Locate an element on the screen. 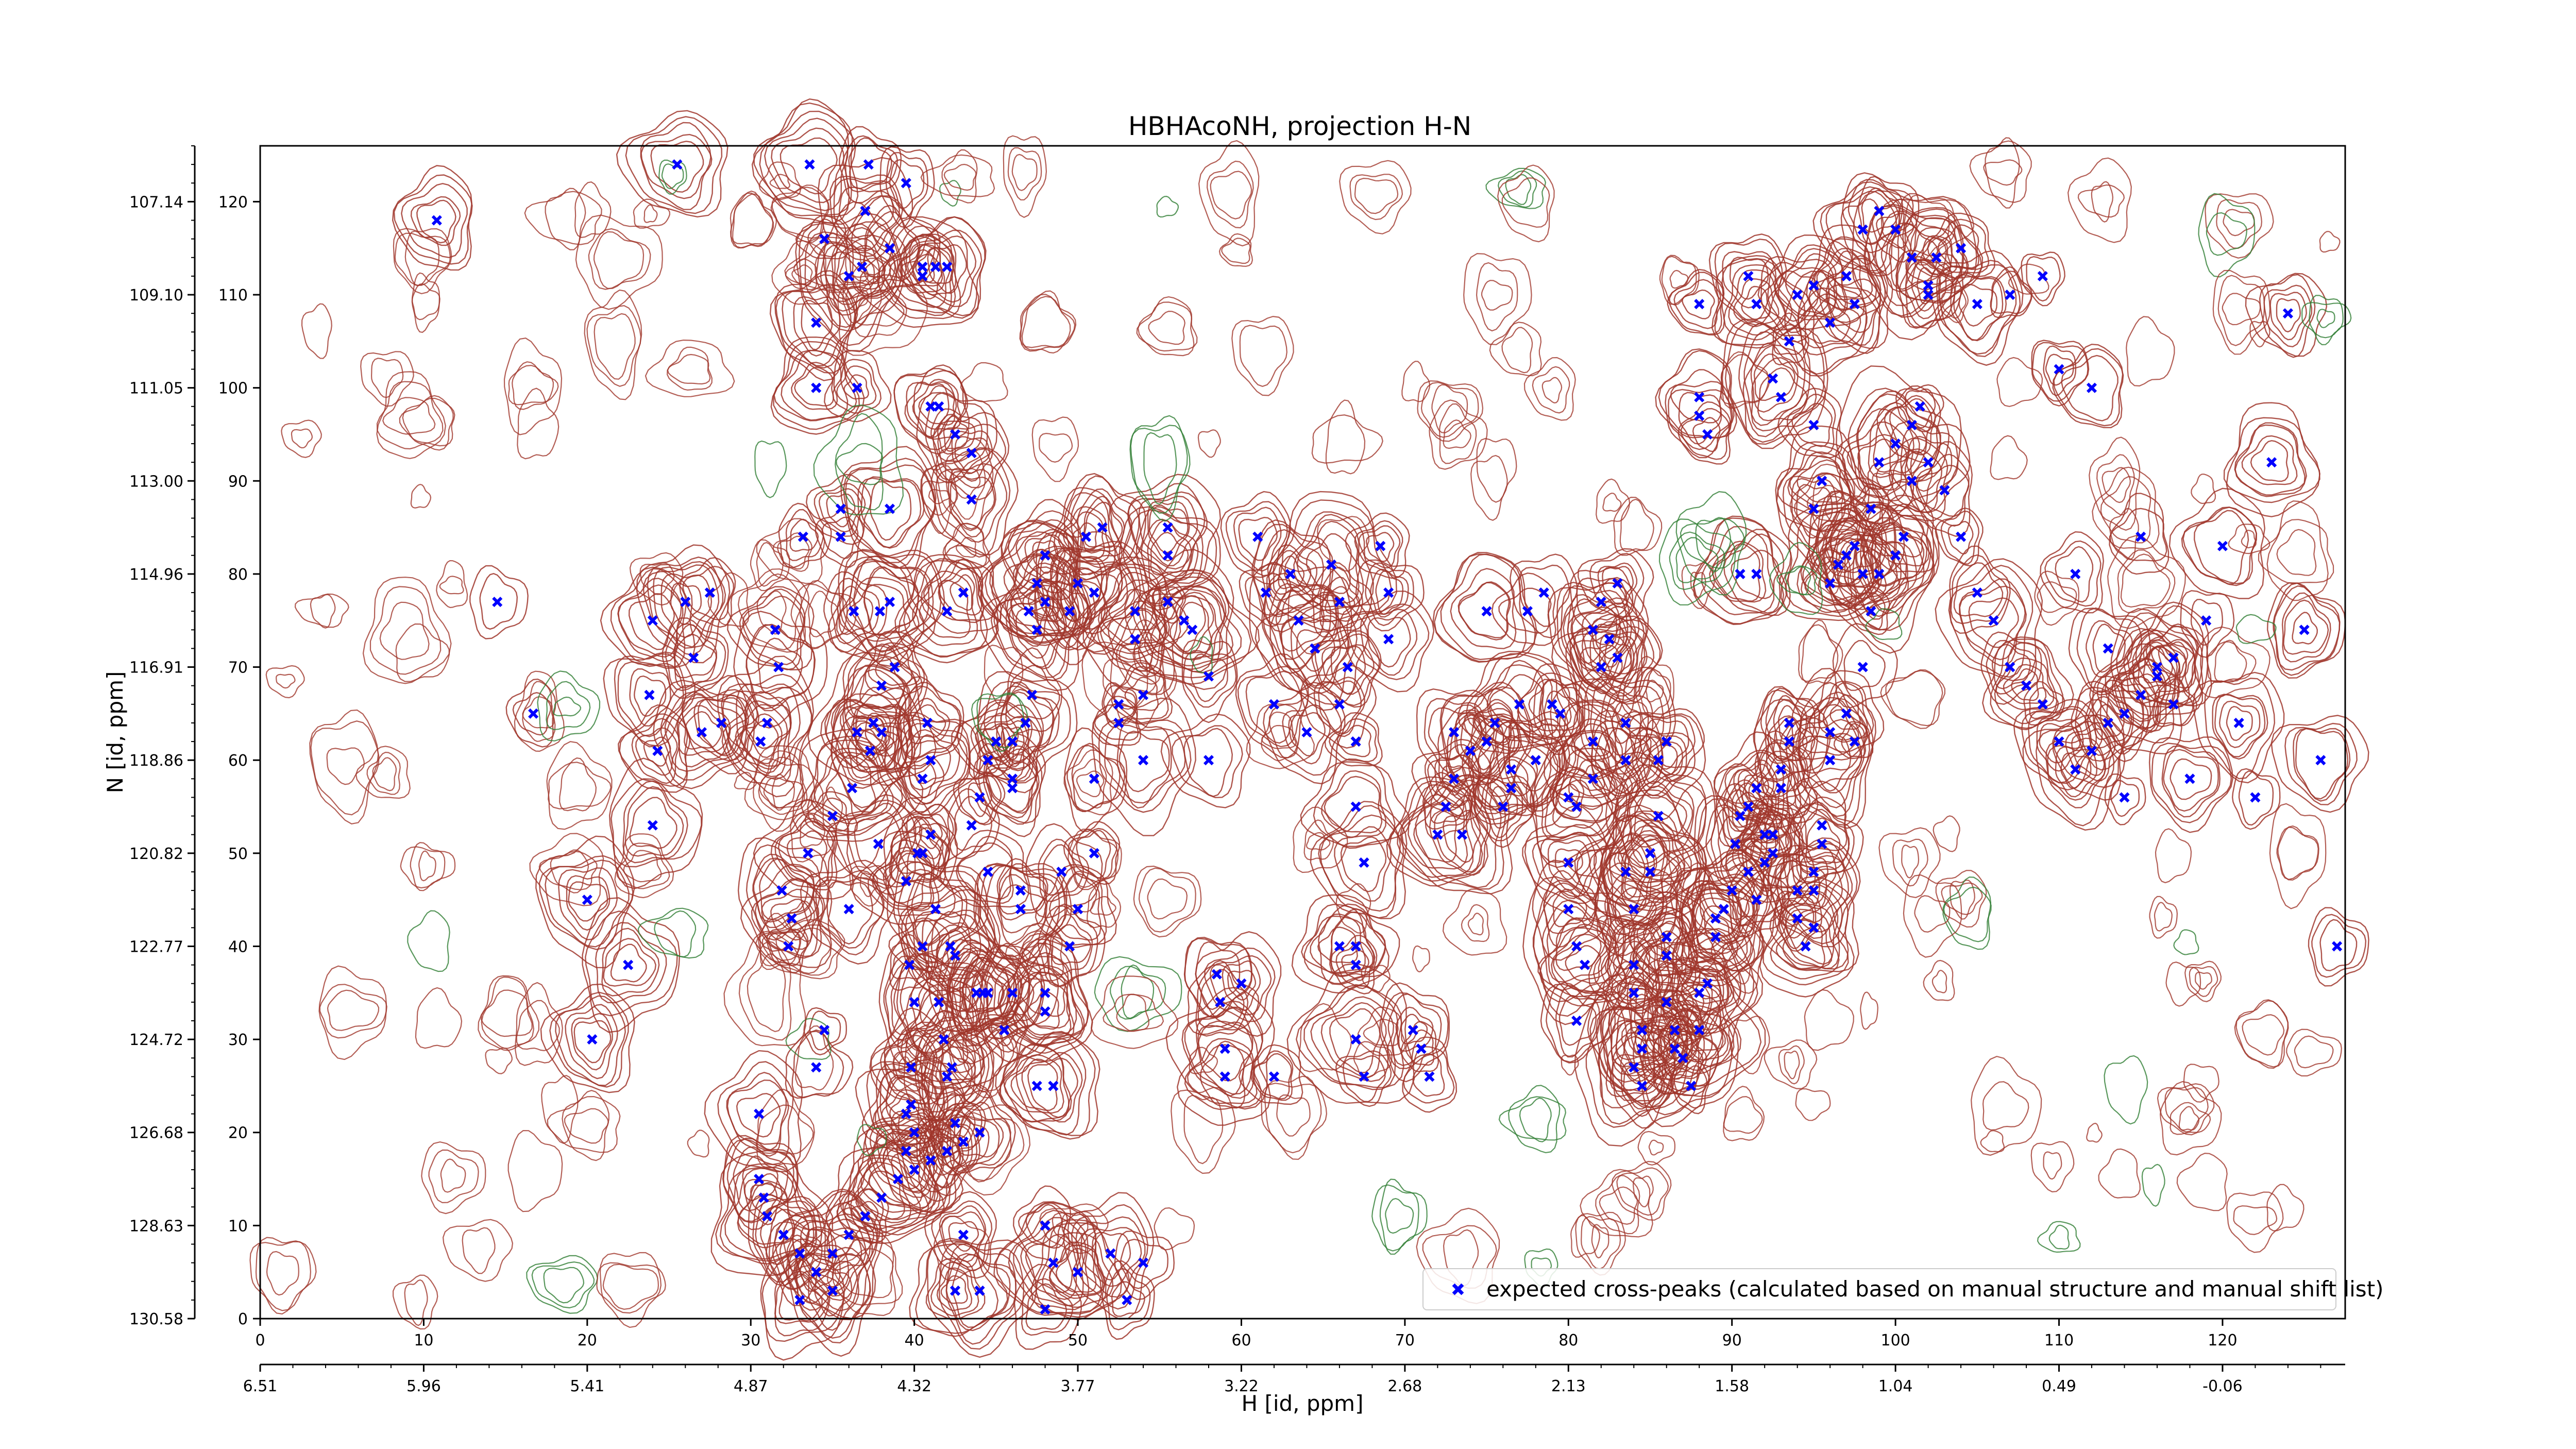 The width and height of the screenshot is (2576, 1449). x-ppm-tick-label: 3.22 is located at coordinates (1242, 1386).